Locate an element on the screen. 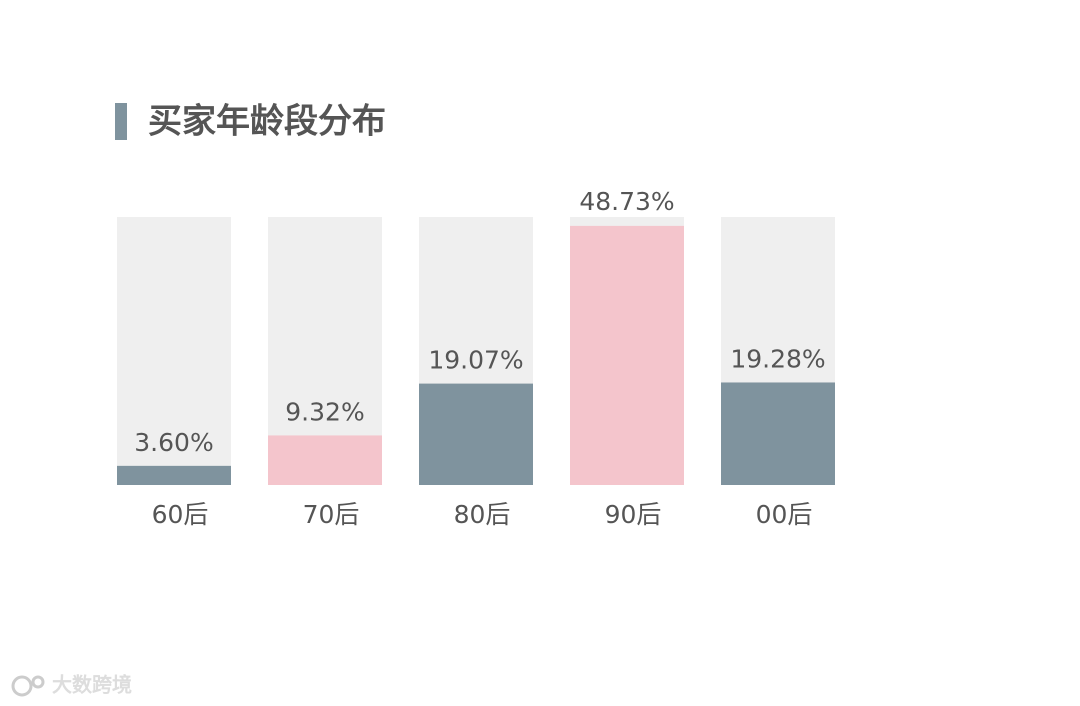 The height and width of the screenshot is (706, 1080). x-tick-label: 90后 is located at coordinates (633, 514).